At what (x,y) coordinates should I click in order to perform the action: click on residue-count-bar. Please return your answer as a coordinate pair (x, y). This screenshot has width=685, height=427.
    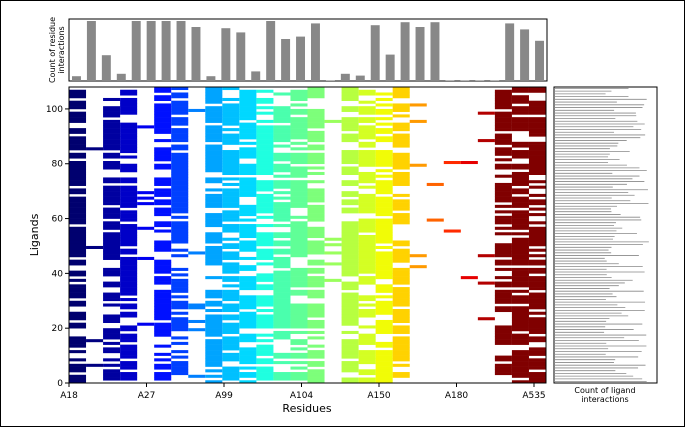
    Looking at the image, I should click on (465, 80).